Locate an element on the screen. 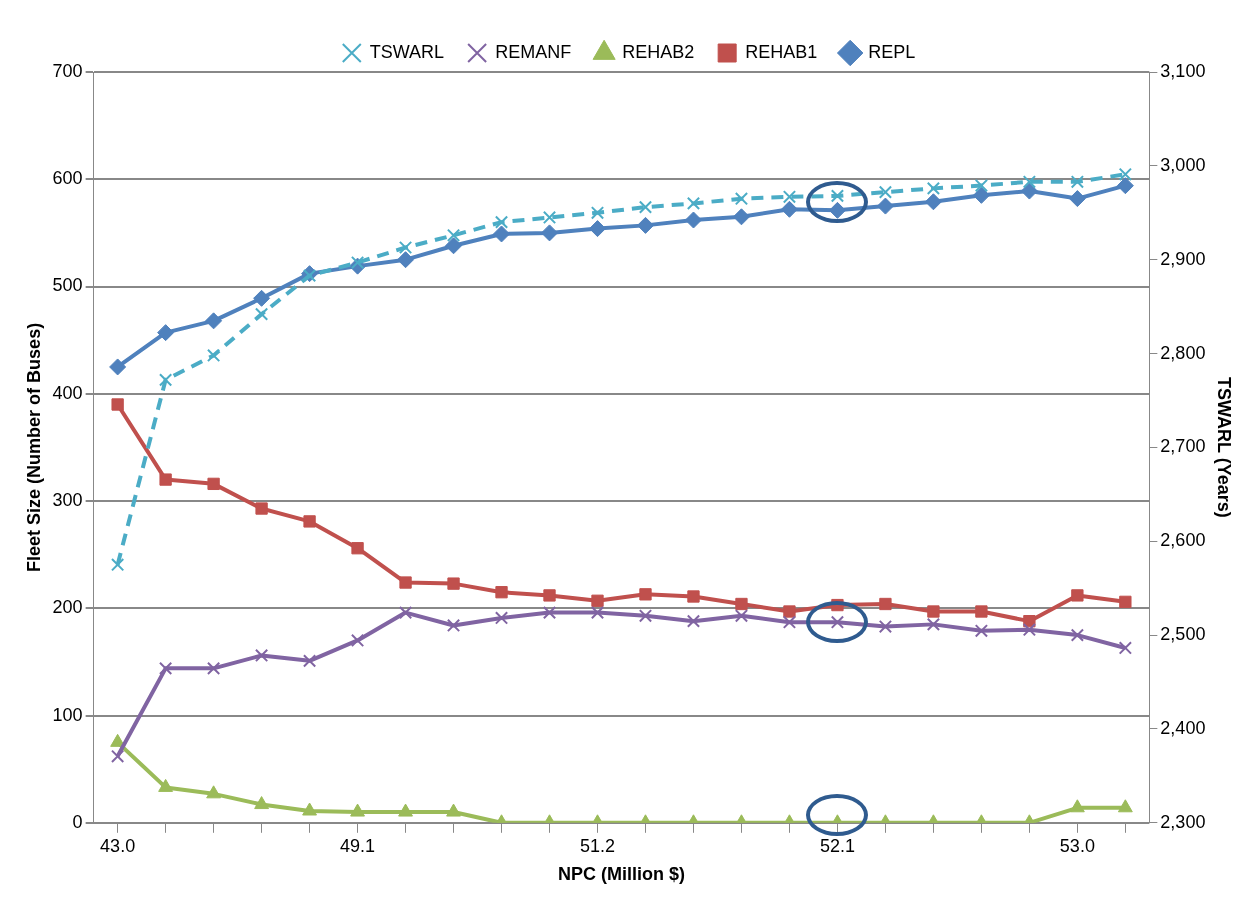 The image size is (1248, 911). y2-tick-label: 2,700 is located at coordinates (1183, 446).